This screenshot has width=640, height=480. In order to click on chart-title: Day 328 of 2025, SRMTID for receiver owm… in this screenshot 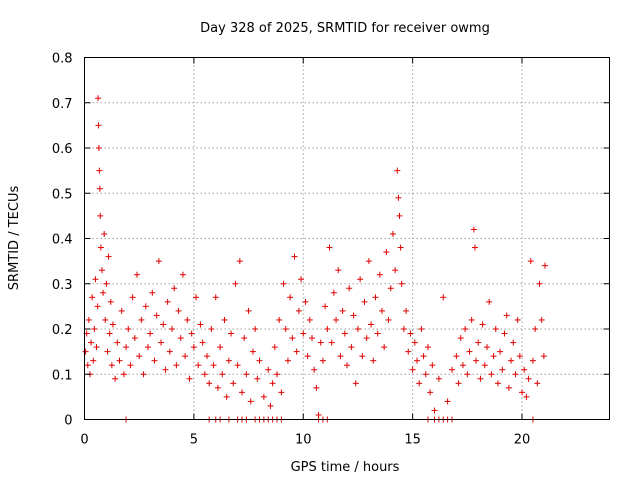, I will do `click(345, 28)`.